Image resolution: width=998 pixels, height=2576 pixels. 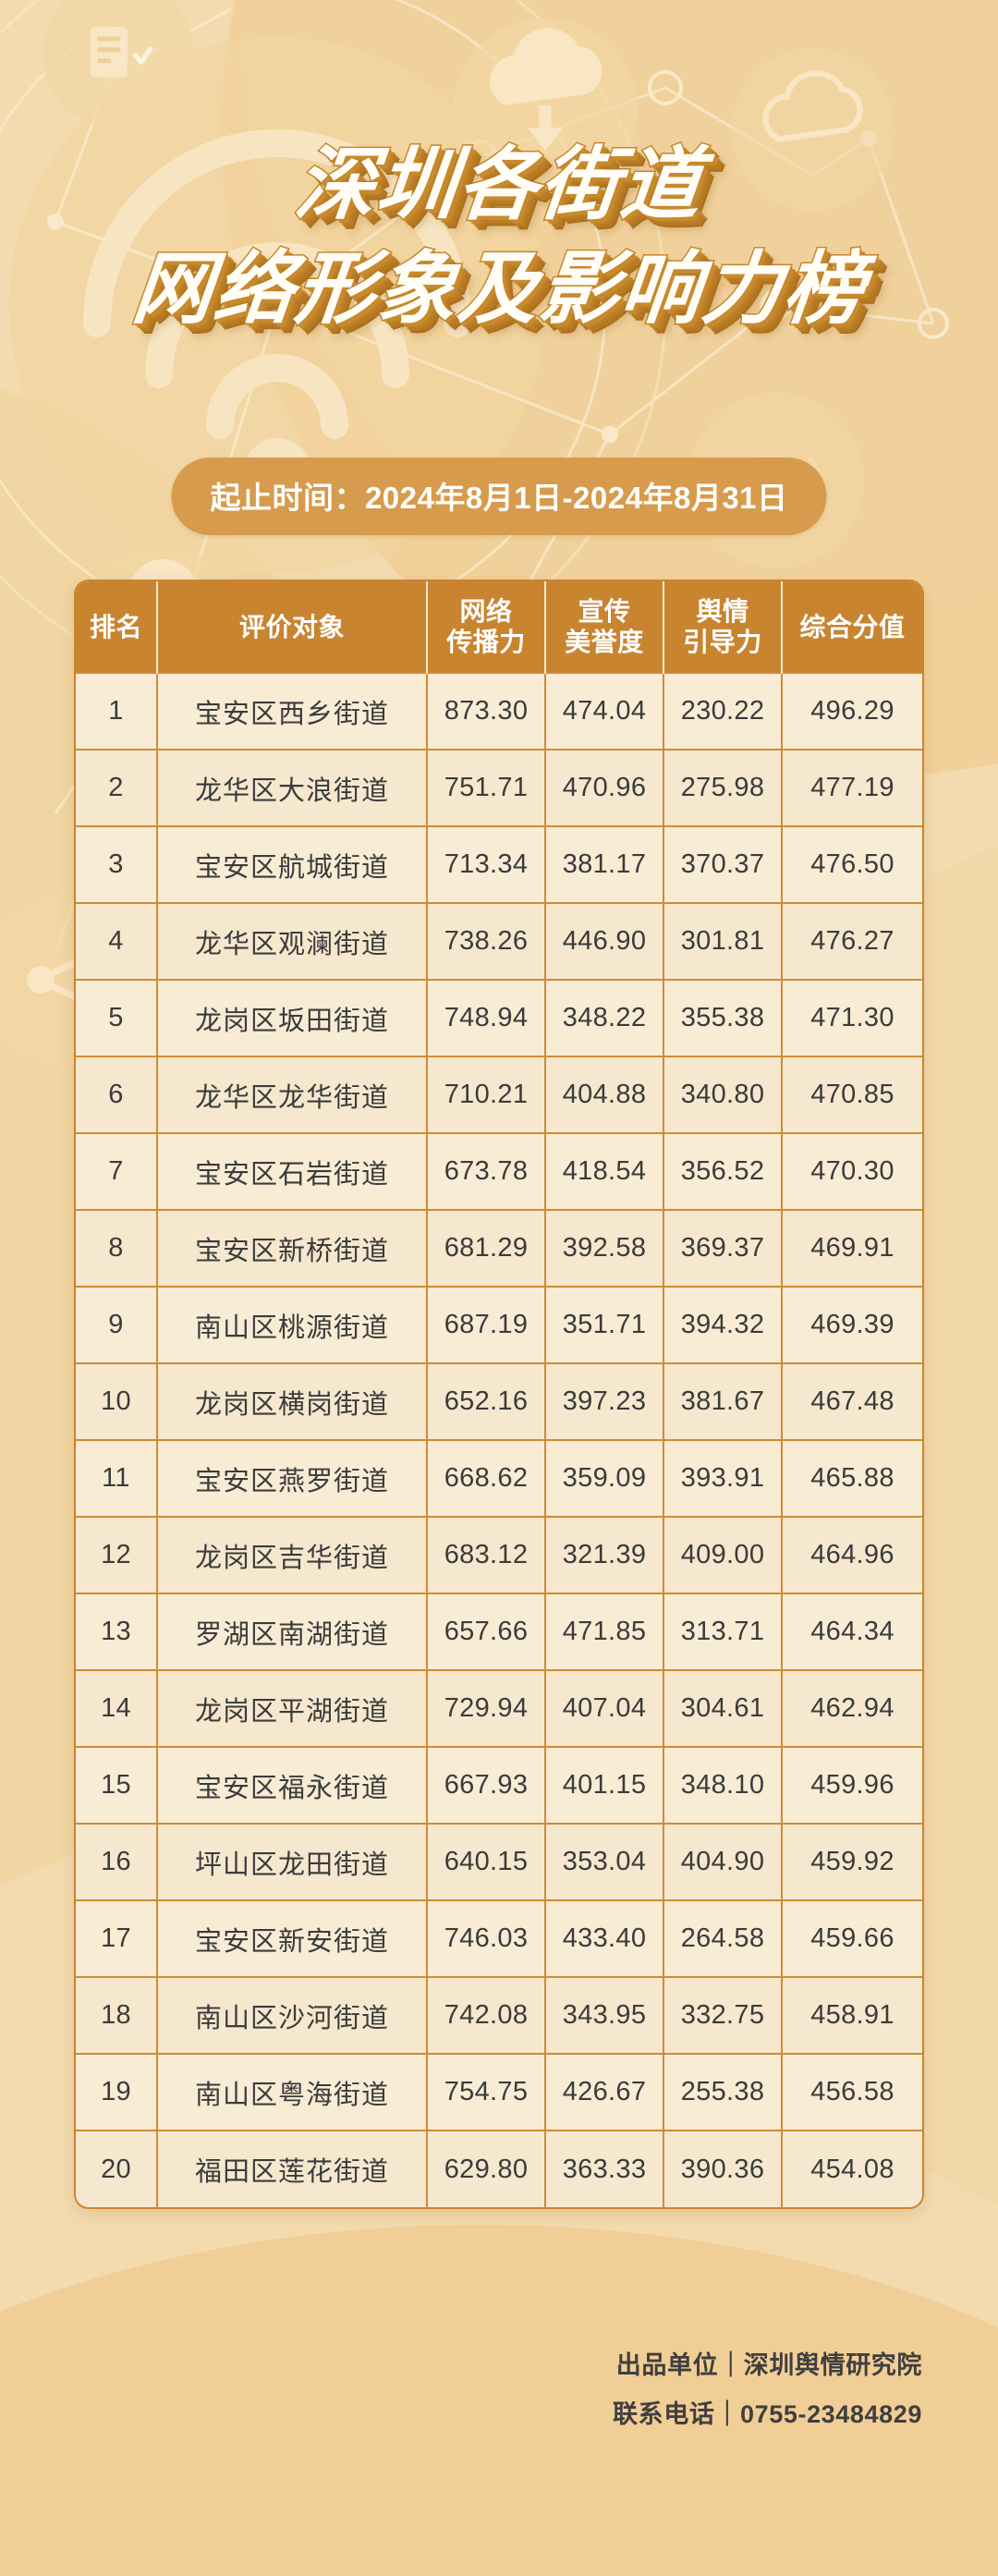 I want to click on cell-total: 465.88, so click(x=852, y=1478).